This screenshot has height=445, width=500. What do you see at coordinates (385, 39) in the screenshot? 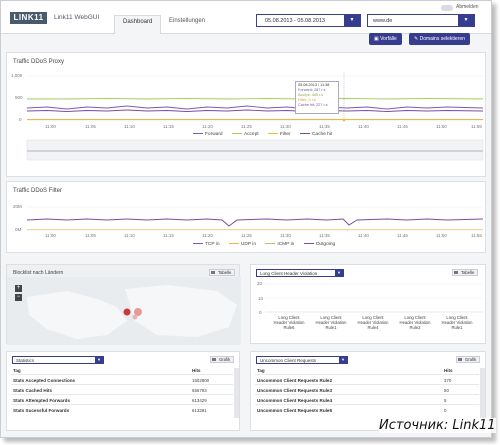
I see `presets-button: ▣ Vorfälle` at bounding box center [385, 39].